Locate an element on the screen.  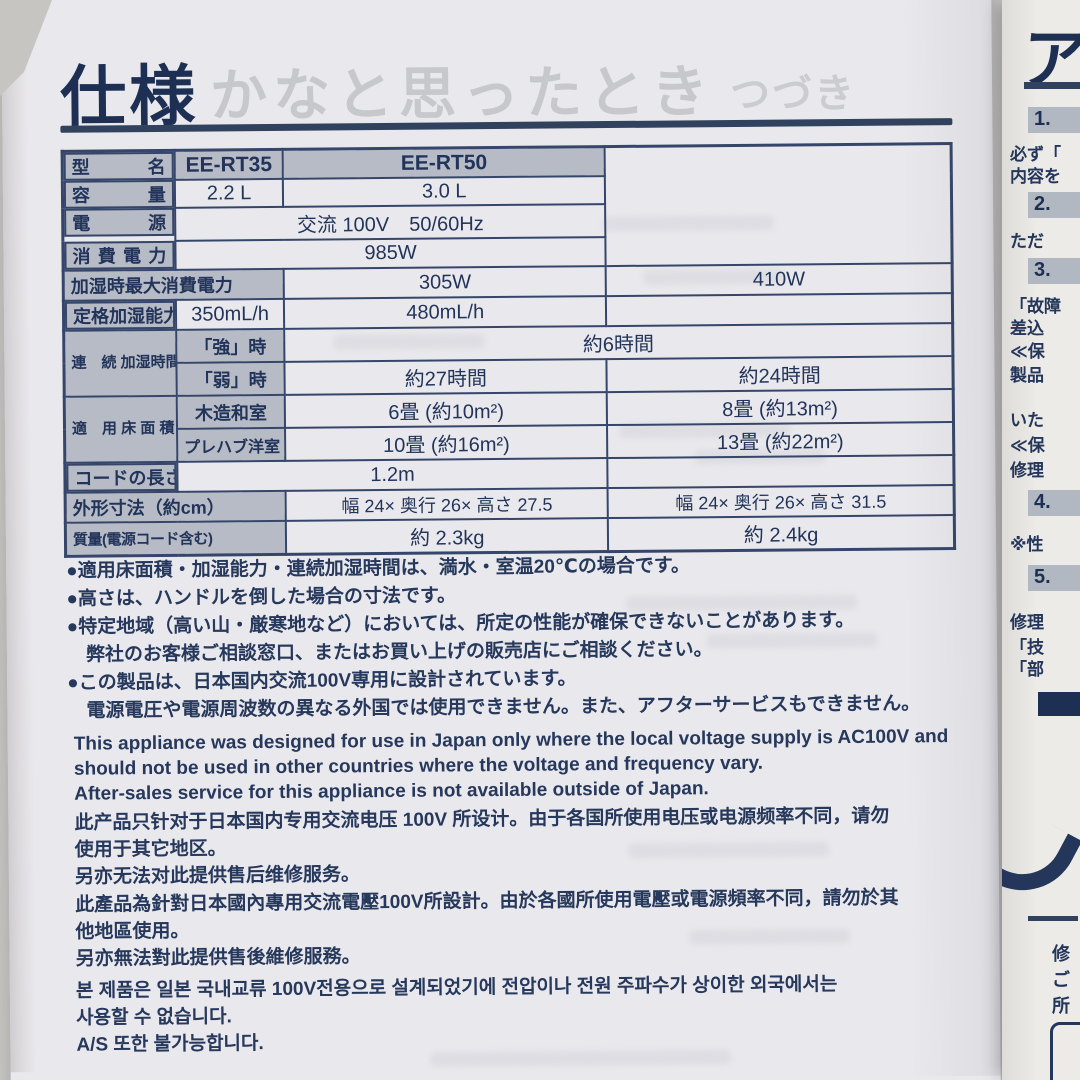
model-2-header: EE-RT50 is located at coordinates (444, 162).